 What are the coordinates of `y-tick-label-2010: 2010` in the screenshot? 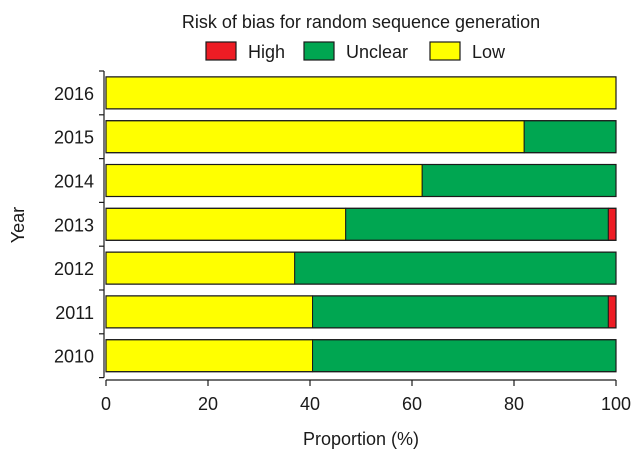 It's located at (74, 357).